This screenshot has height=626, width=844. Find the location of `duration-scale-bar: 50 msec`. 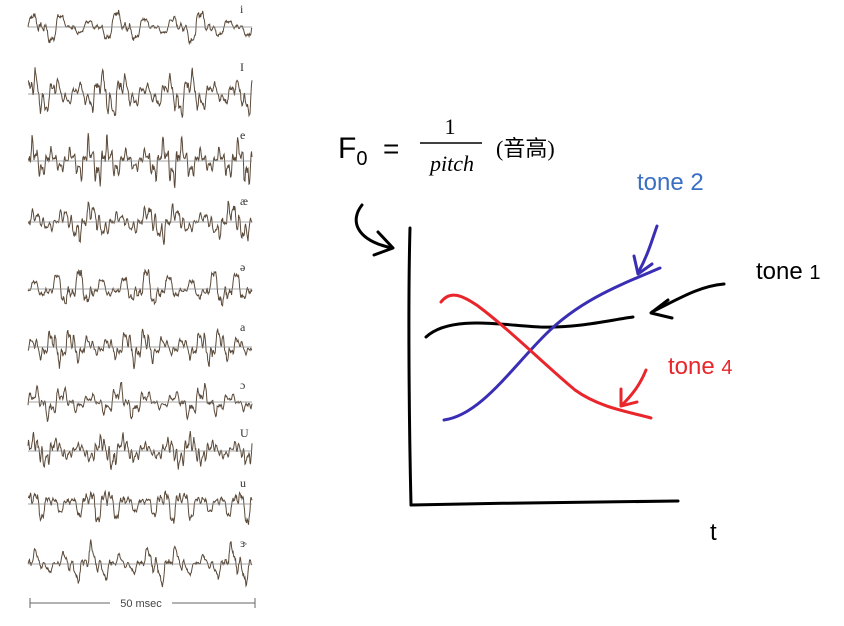

duration-scale-bar: 50 msec is located at coordinates (142, 603).